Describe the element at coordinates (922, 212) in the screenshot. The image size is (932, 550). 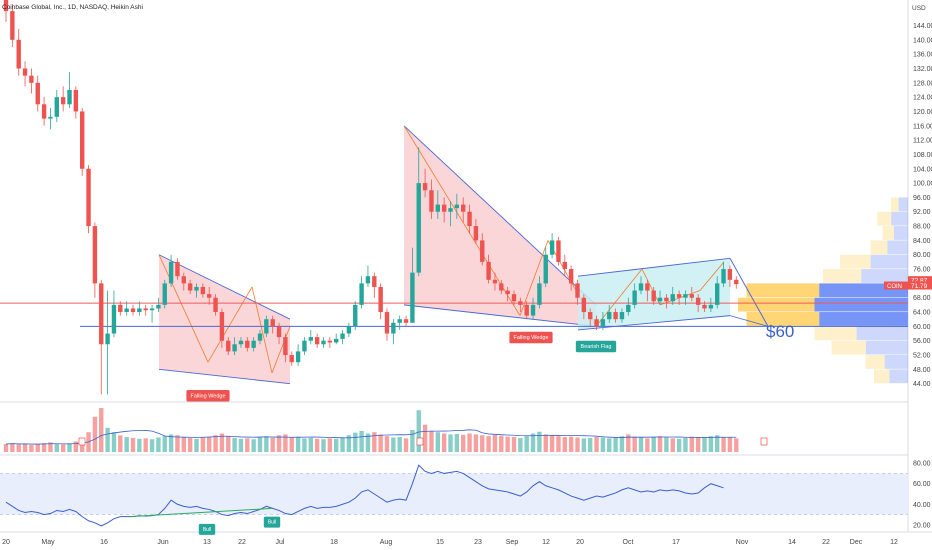
I see `price-tick-label: 92.00` at that location.